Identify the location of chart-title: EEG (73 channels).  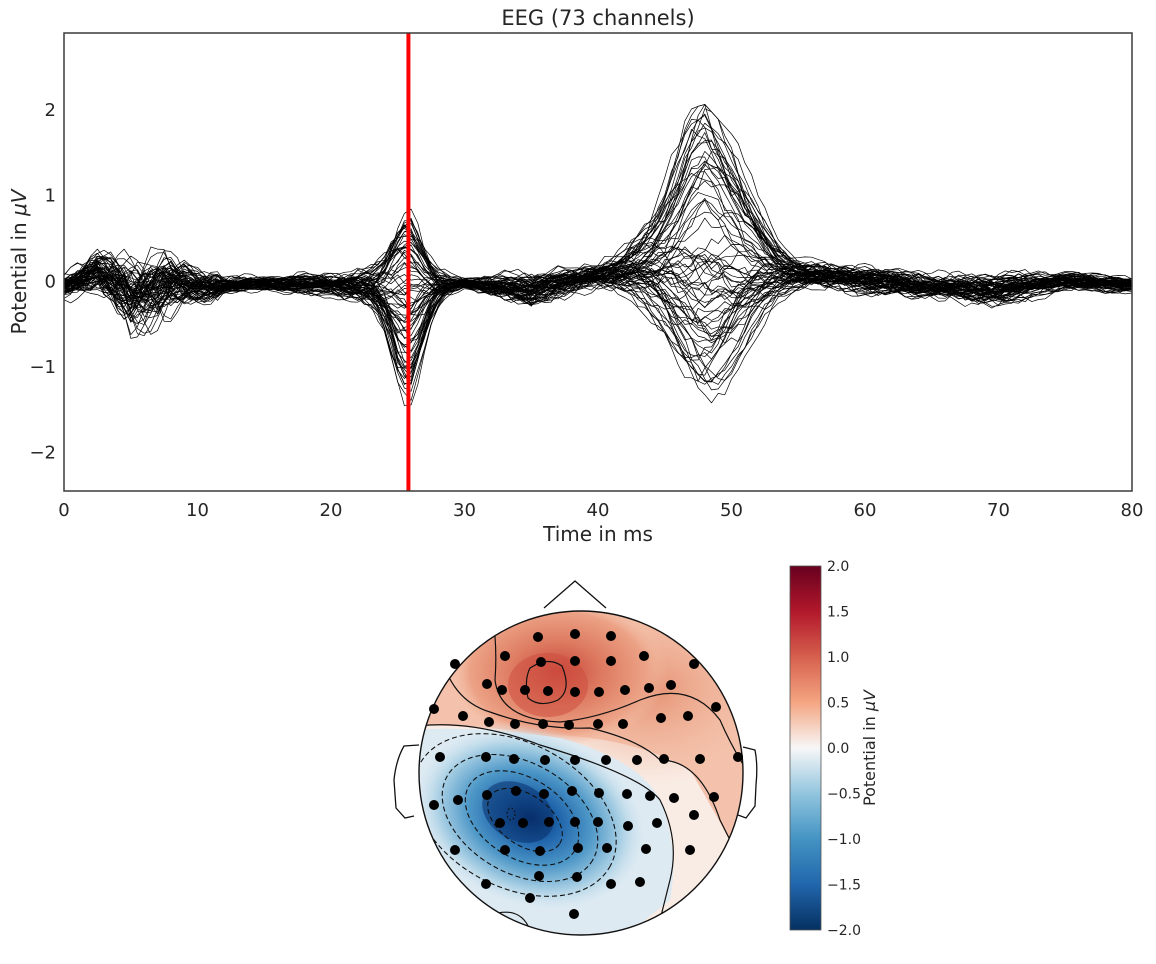
(597, 18).